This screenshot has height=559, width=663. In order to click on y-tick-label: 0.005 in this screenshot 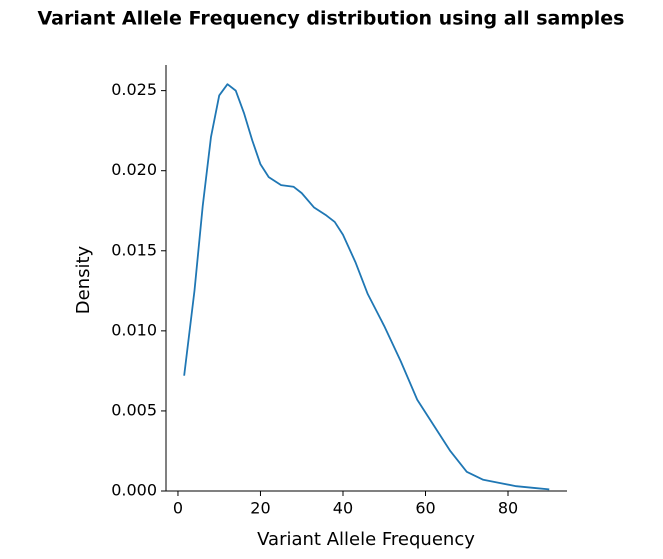, I will do `click(134, 409)`.